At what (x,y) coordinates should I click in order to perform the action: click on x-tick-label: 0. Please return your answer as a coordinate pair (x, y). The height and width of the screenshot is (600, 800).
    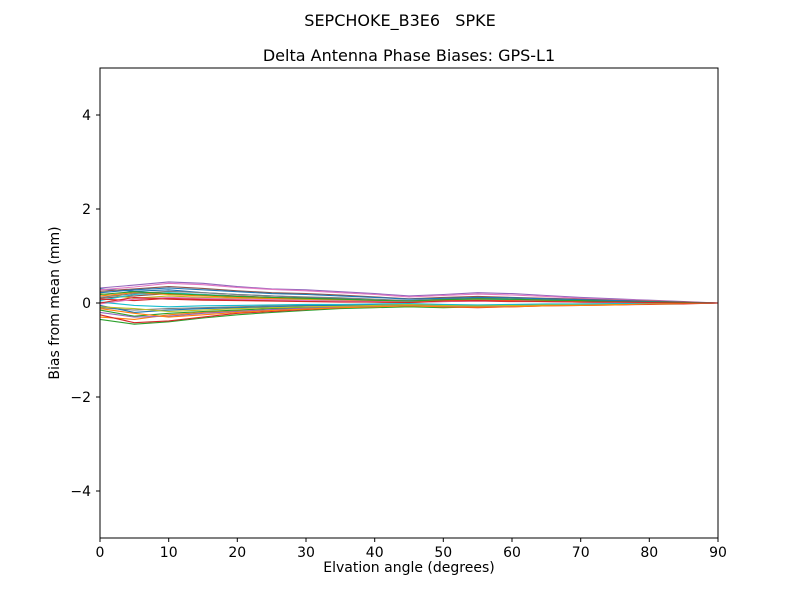
    Looking at the image, I should click on (100, 553).